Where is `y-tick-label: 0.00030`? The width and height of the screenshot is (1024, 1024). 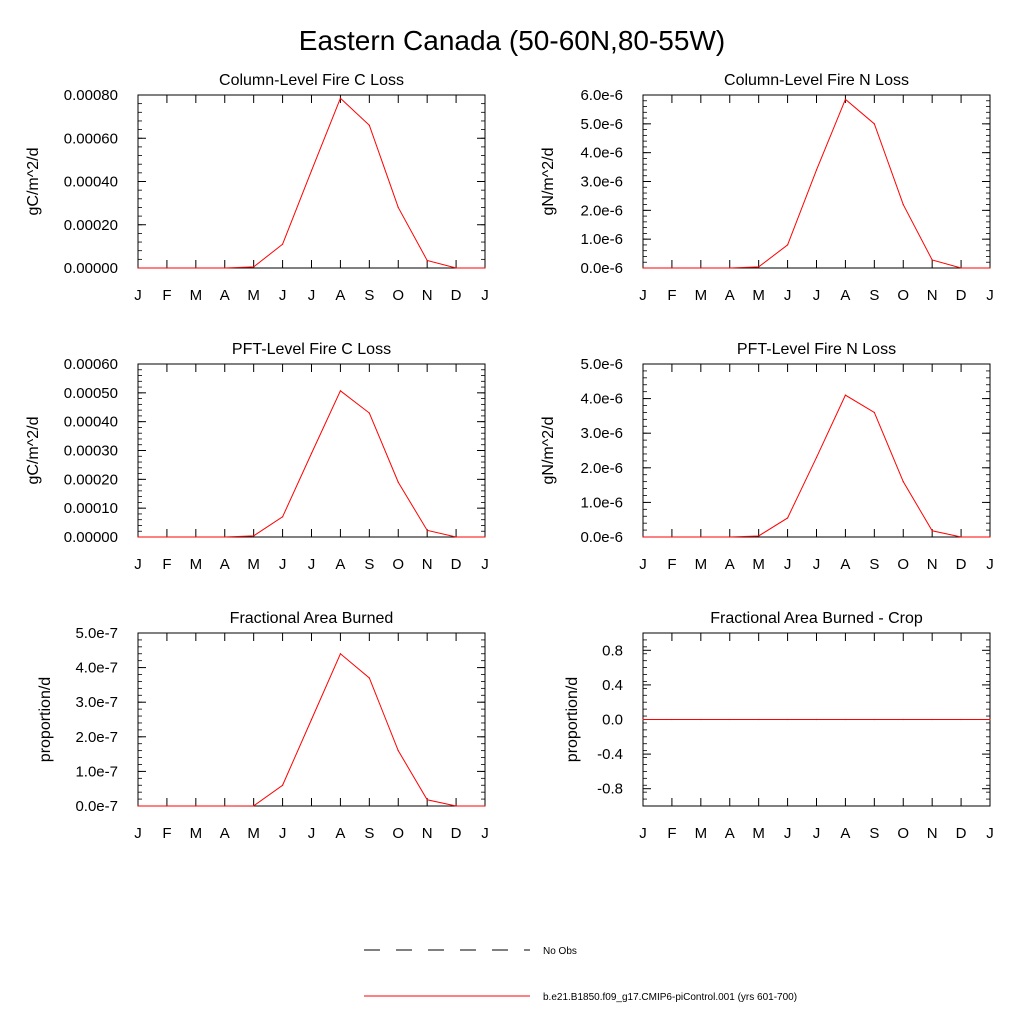 y-tick-label: 0.00030 is located at coordinates (91, 451).